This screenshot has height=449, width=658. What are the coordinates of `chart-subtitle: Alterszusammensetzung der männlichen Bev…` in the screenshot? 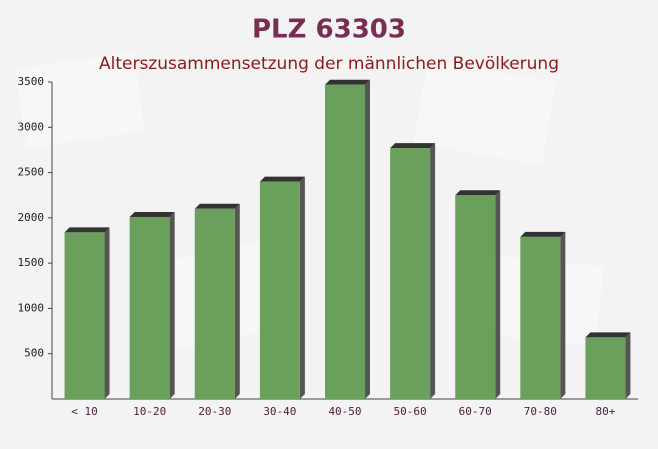 It's located at (329, 64).